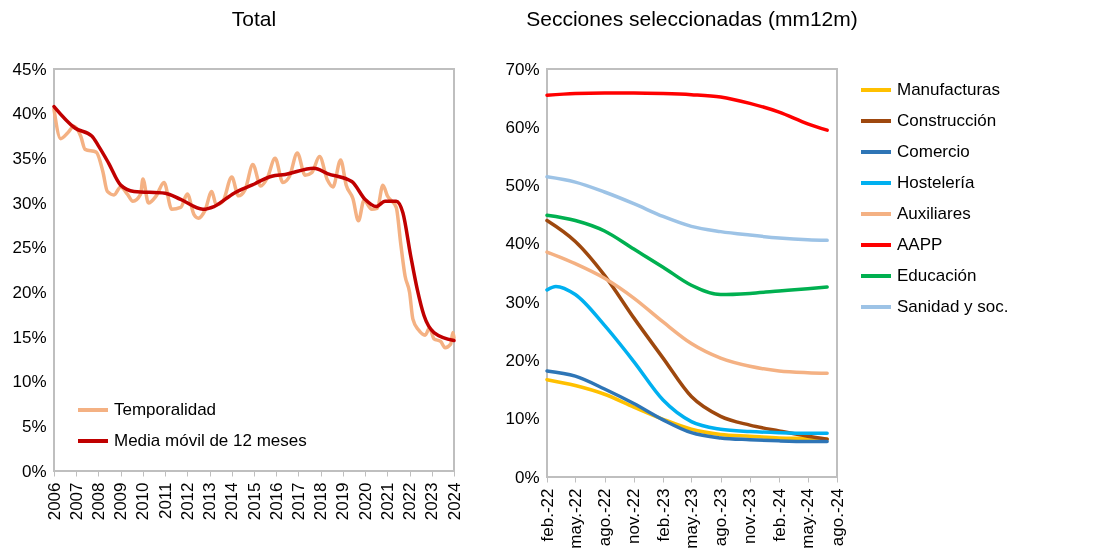 The width and height of the screenshot is (1110, 554). What do you see at coordinates (634, 516) in the screenshot?
I see `x-tick-label: nov.-22` at bounding box center [634, 516].